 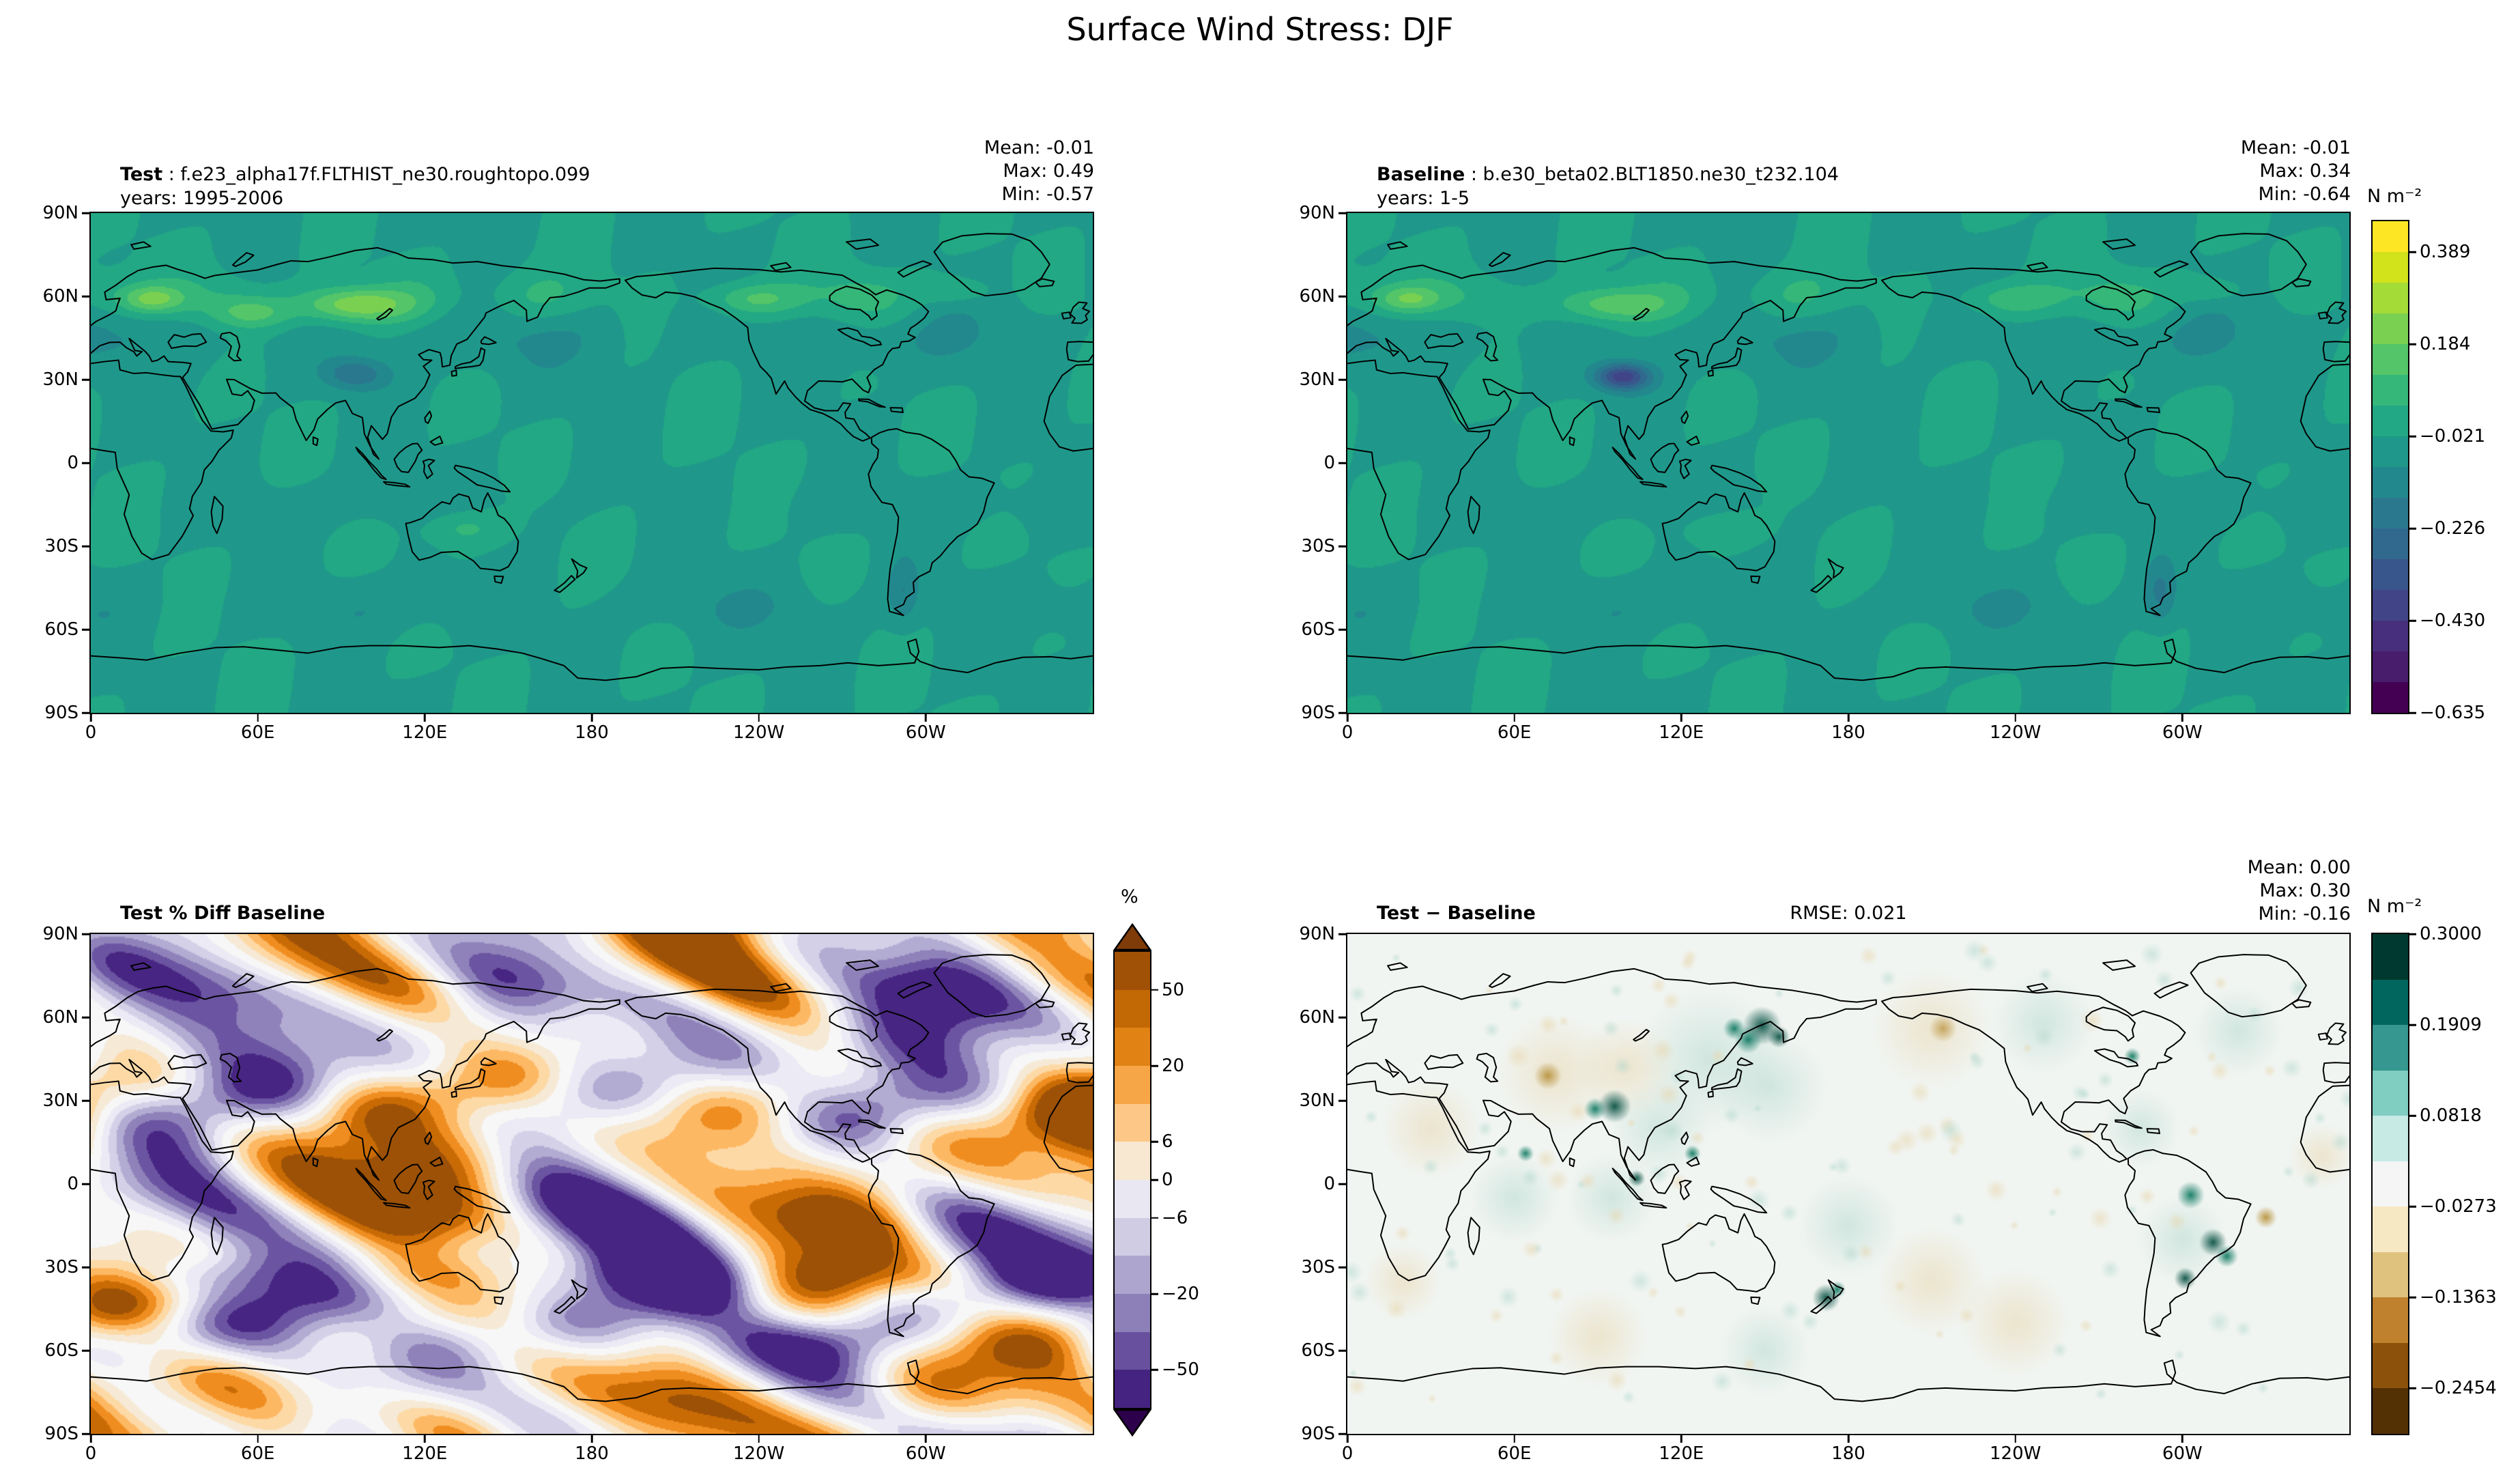 What do you see at coordinates (1130, 897) in the screenshot?
I see `pct-colorbar-unit: %` at bounding box center [1130, 897].